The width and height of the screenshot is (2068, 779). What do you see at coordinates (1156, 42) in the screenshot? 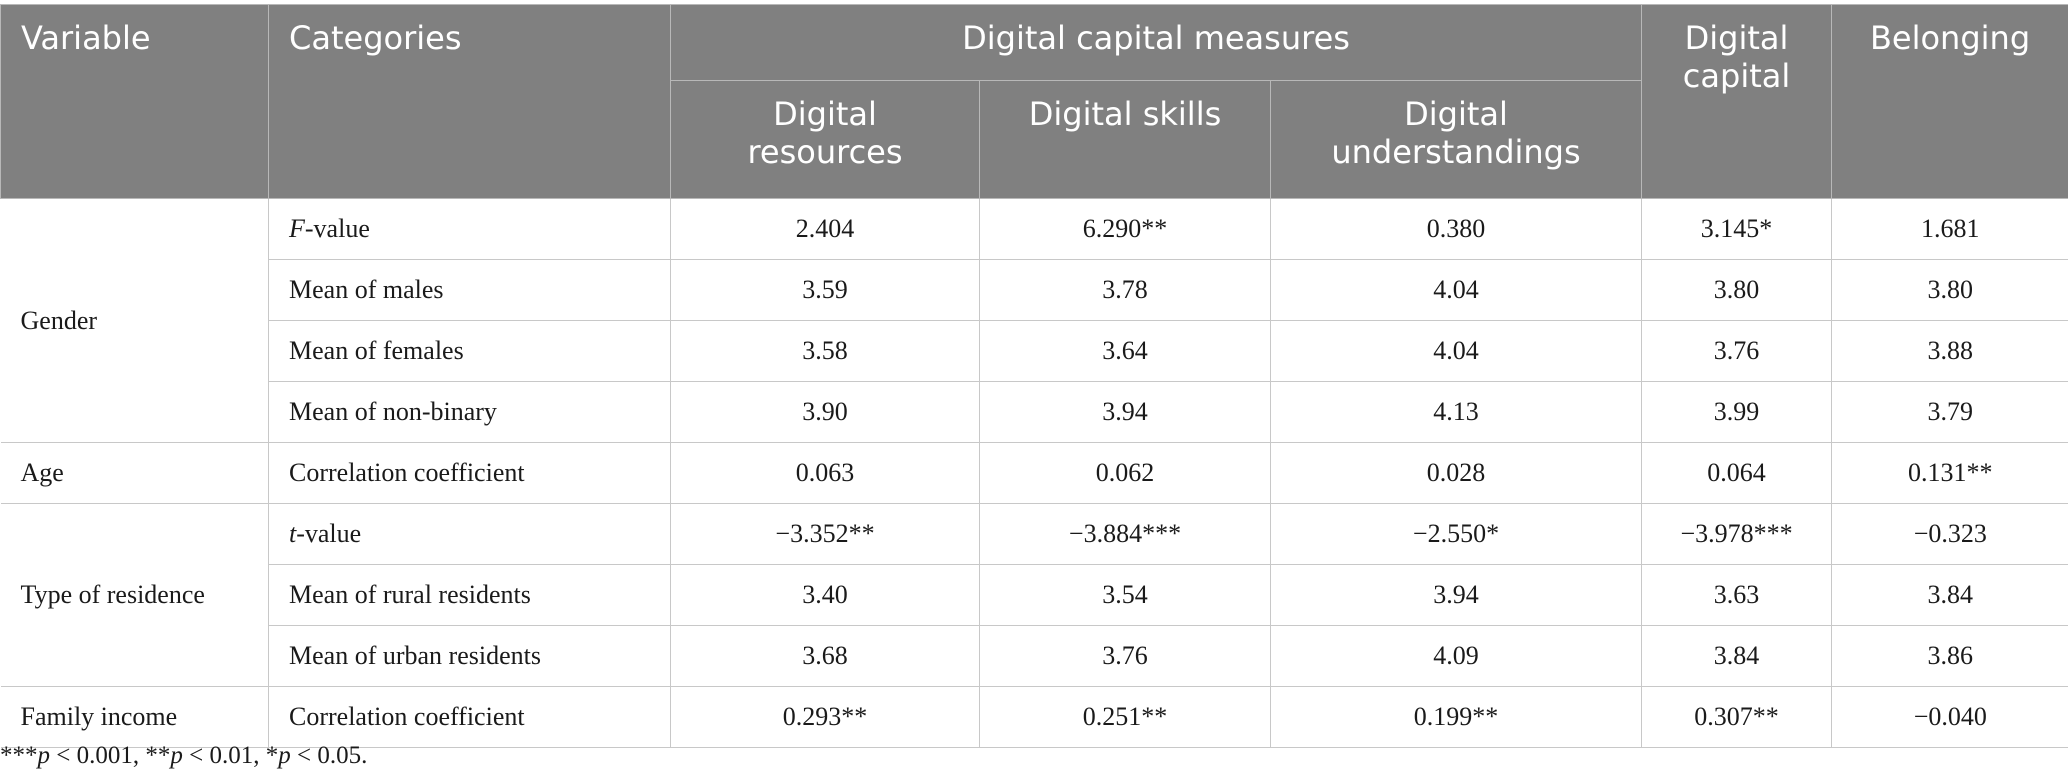
I see `header-digital-capital-measures: Digital capital measures` at bounding box center [1156, 42].